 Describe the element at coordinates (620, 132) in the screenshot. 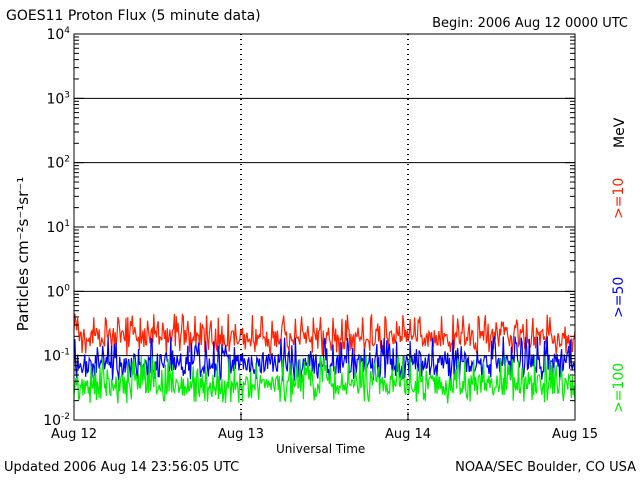

I see `unit-label: MeV` at that location.